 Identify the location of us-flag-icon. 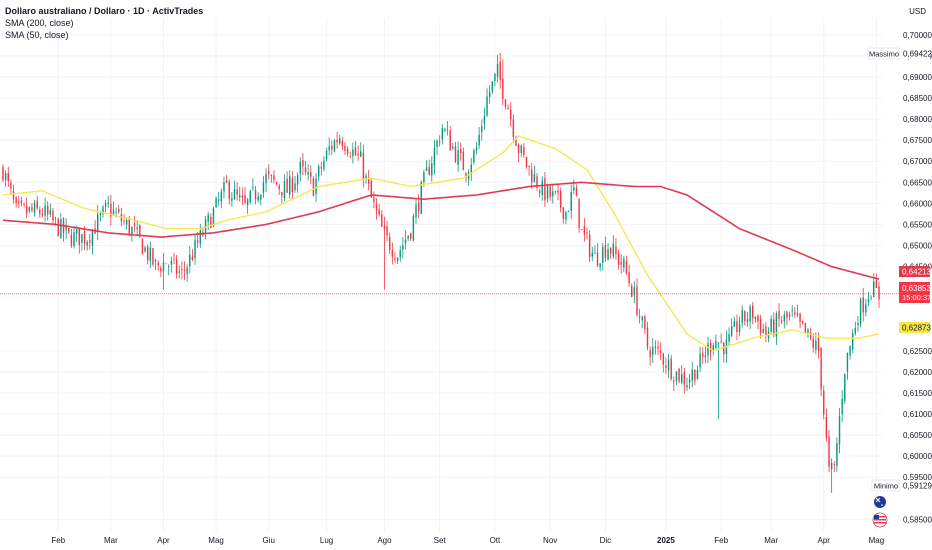
(880, 520).